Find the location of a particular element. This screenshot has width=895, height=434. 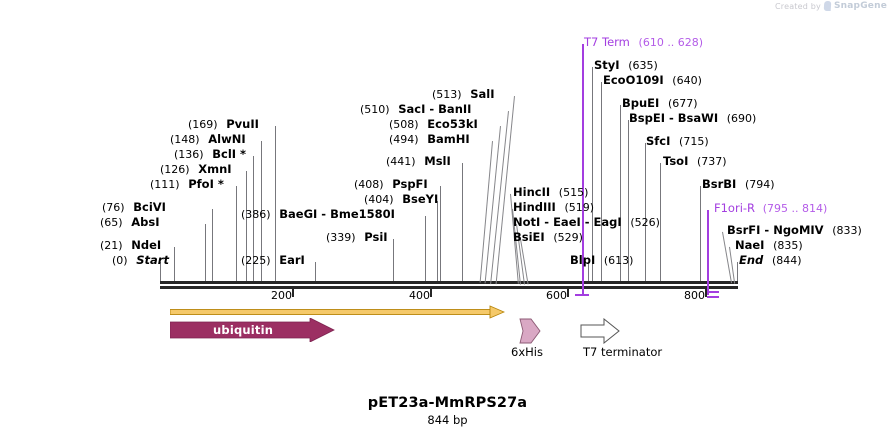

sixhis-feature-label: 6xHis is located at coordinates (527, 352).